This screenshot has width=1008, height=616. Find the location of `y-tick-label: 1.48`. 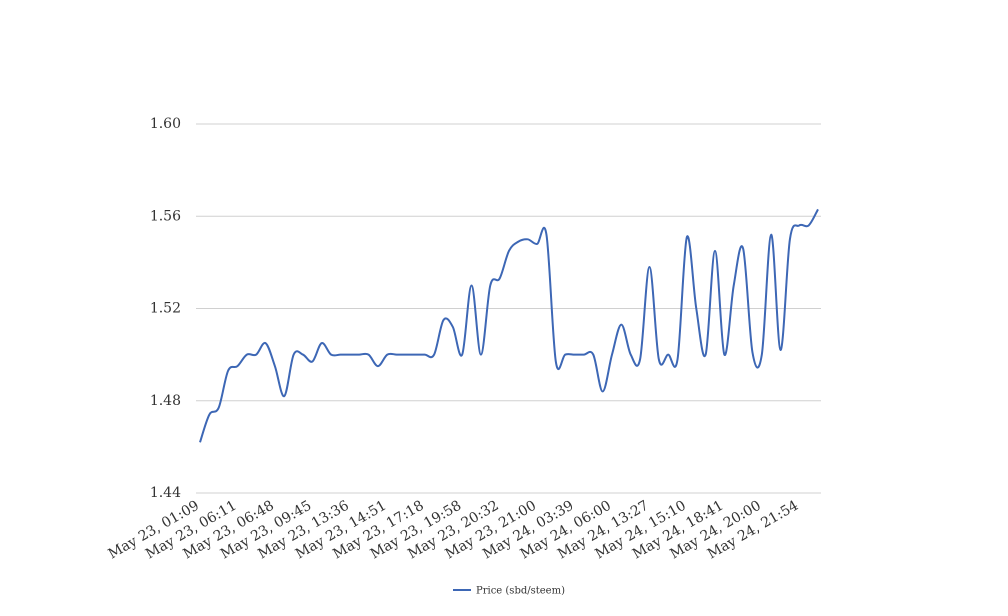

y-tick-label: 1.48 is located at coordinates (165, 401).